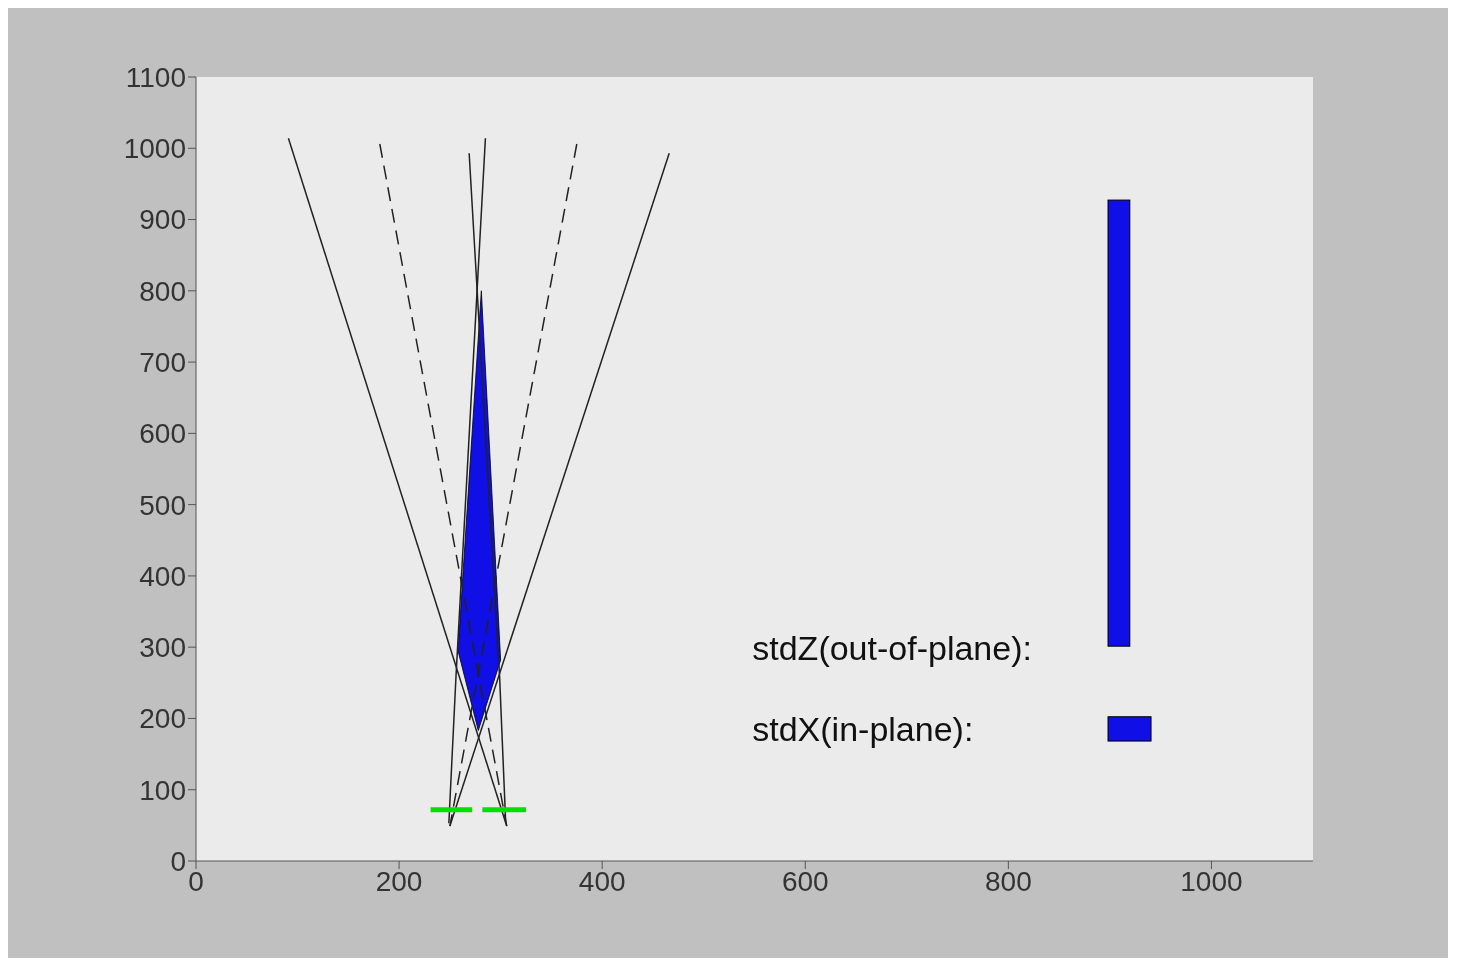 The height and width of the screenshot is (962, 1458). What do you see at coordinates (162, 719) in the screenshot?
I see `y-tick-label: 200` at bounding box center [162, 719].